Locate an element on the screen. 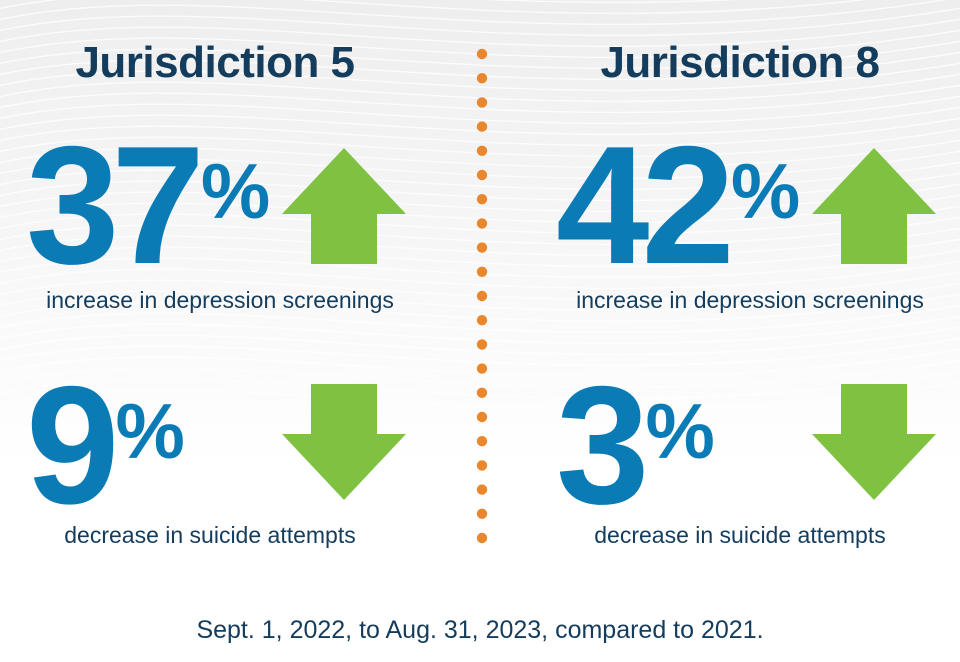  jurisdiction-5-suicide-label: decrease in suicide attempts is located at coordinates (210, 535).